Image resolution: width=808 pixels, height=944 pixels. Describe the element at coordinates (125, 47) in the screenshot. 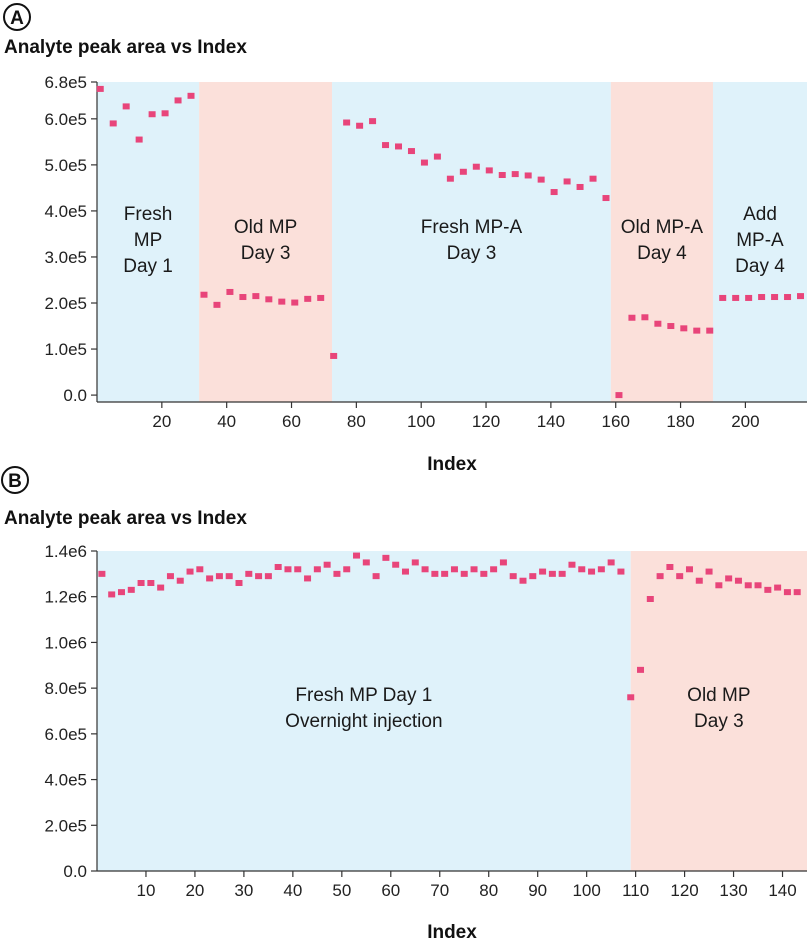

I see `panel-a-title: Analyte peak area vs Index` at that location.